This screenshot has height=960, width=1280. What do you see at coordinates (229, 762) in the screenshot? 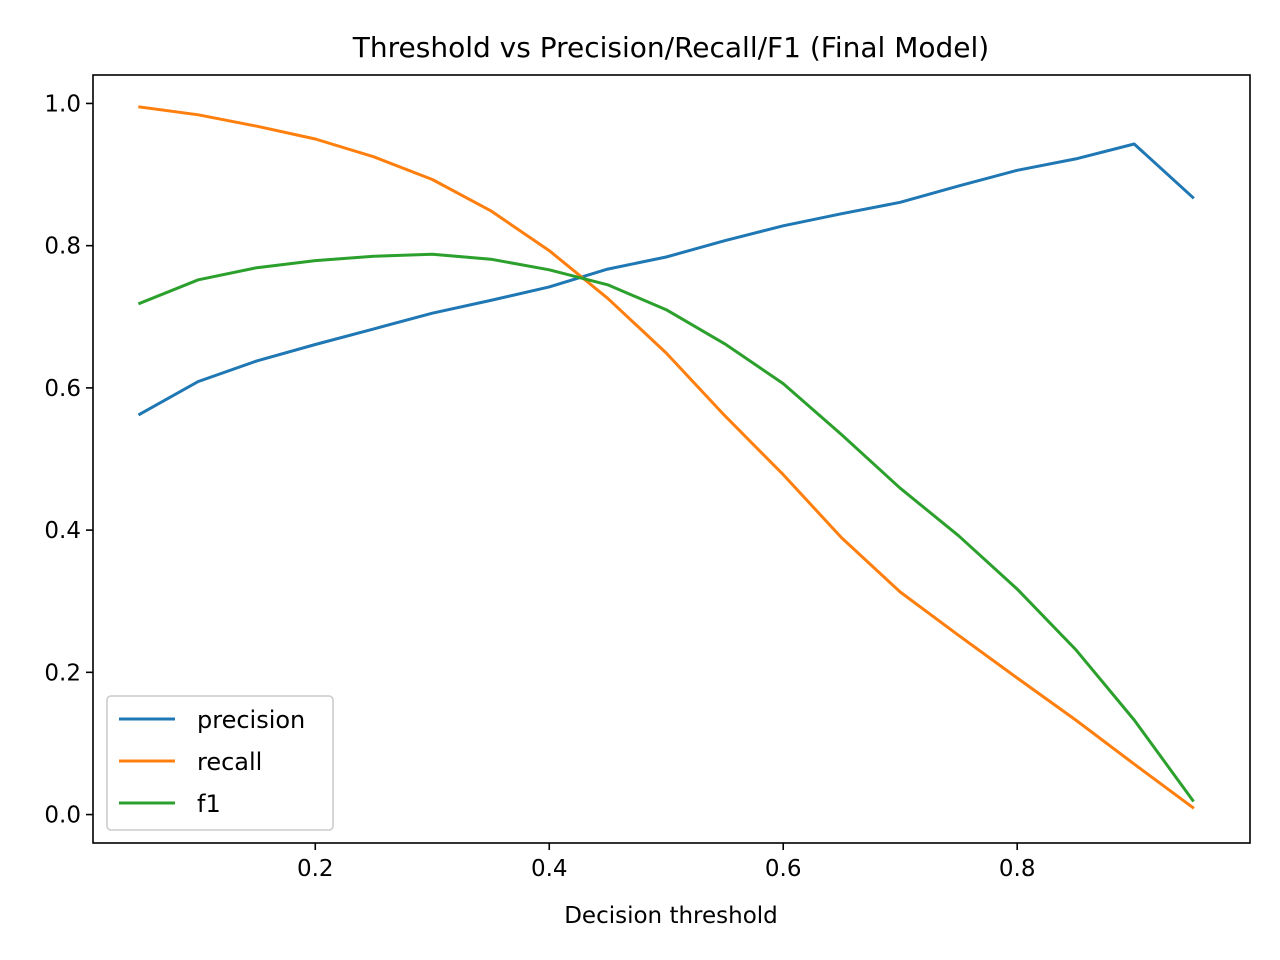
I see `legend-label-recall: recall` at bounding box center [229, 762].